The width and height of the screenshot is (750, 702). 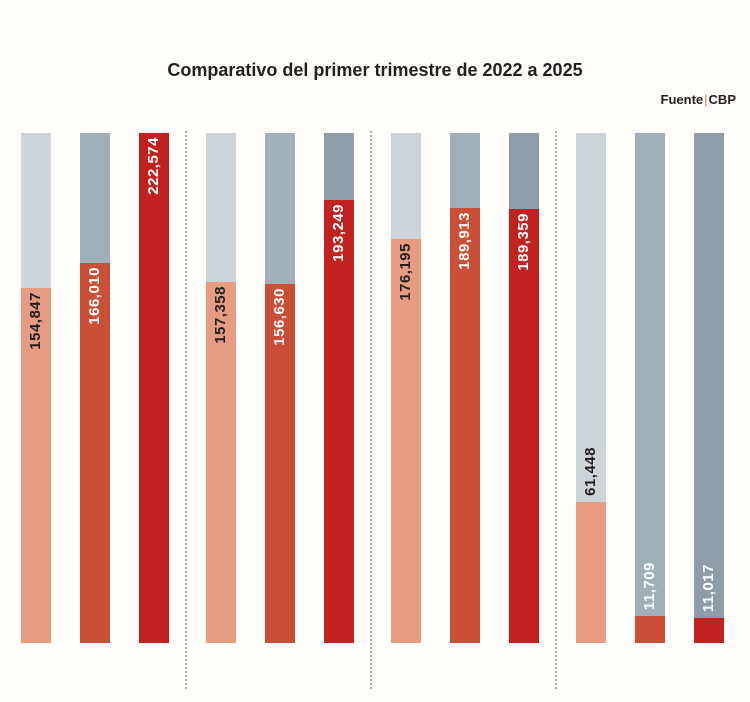 What do you see at coordinates (524, 426) in the screenshot?
I see `bar-2024-MAR` at bounding box center [524, 426].